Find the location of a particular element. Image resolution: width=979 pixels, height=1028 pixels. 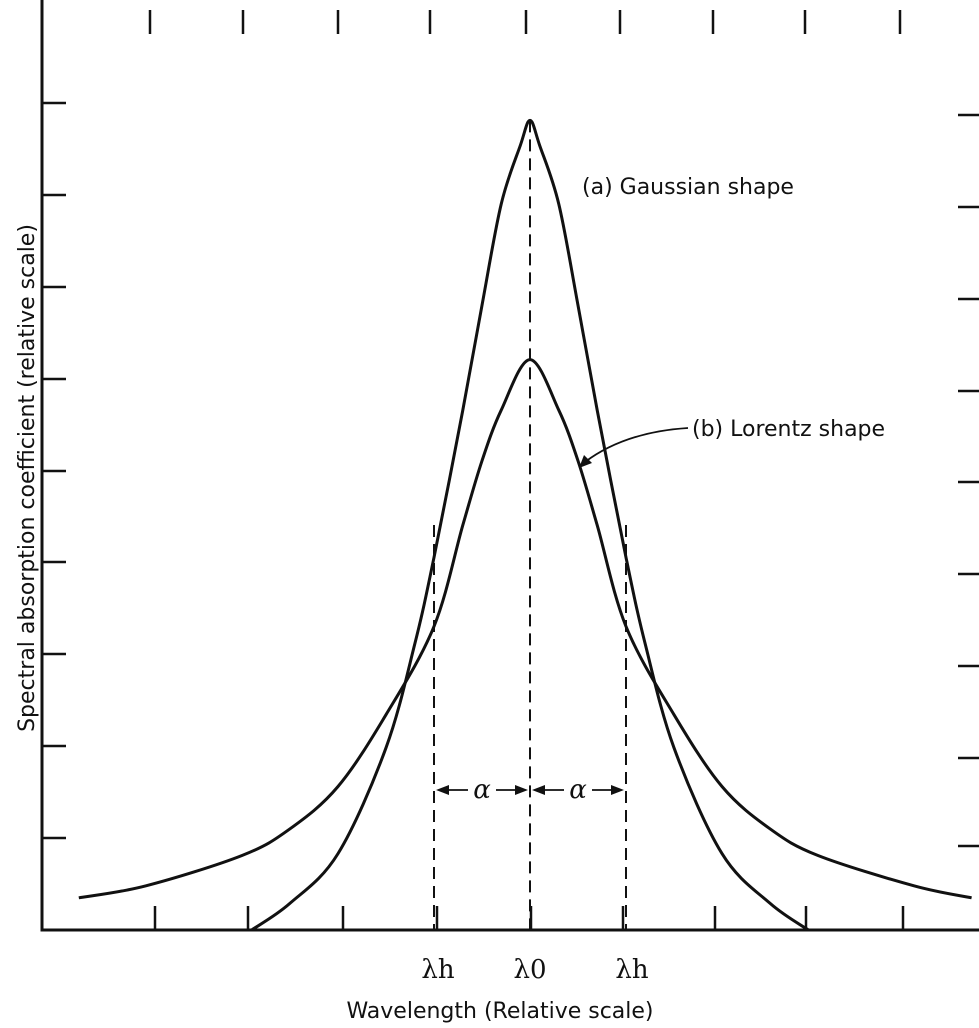

series-b-leader-arrowhead is located at coordinates (585, 461).